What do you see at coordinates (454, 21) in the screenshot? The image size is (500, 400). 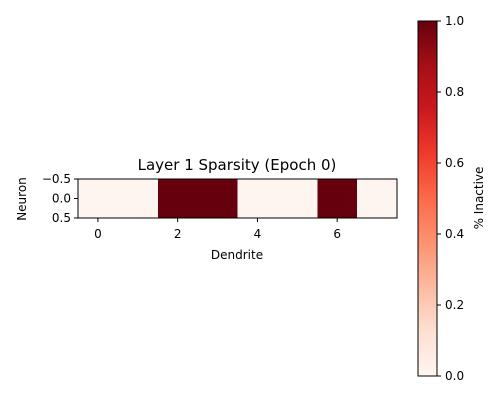 I see `colorbar-tick-label: 1.0` at bounding box center [454, 21].